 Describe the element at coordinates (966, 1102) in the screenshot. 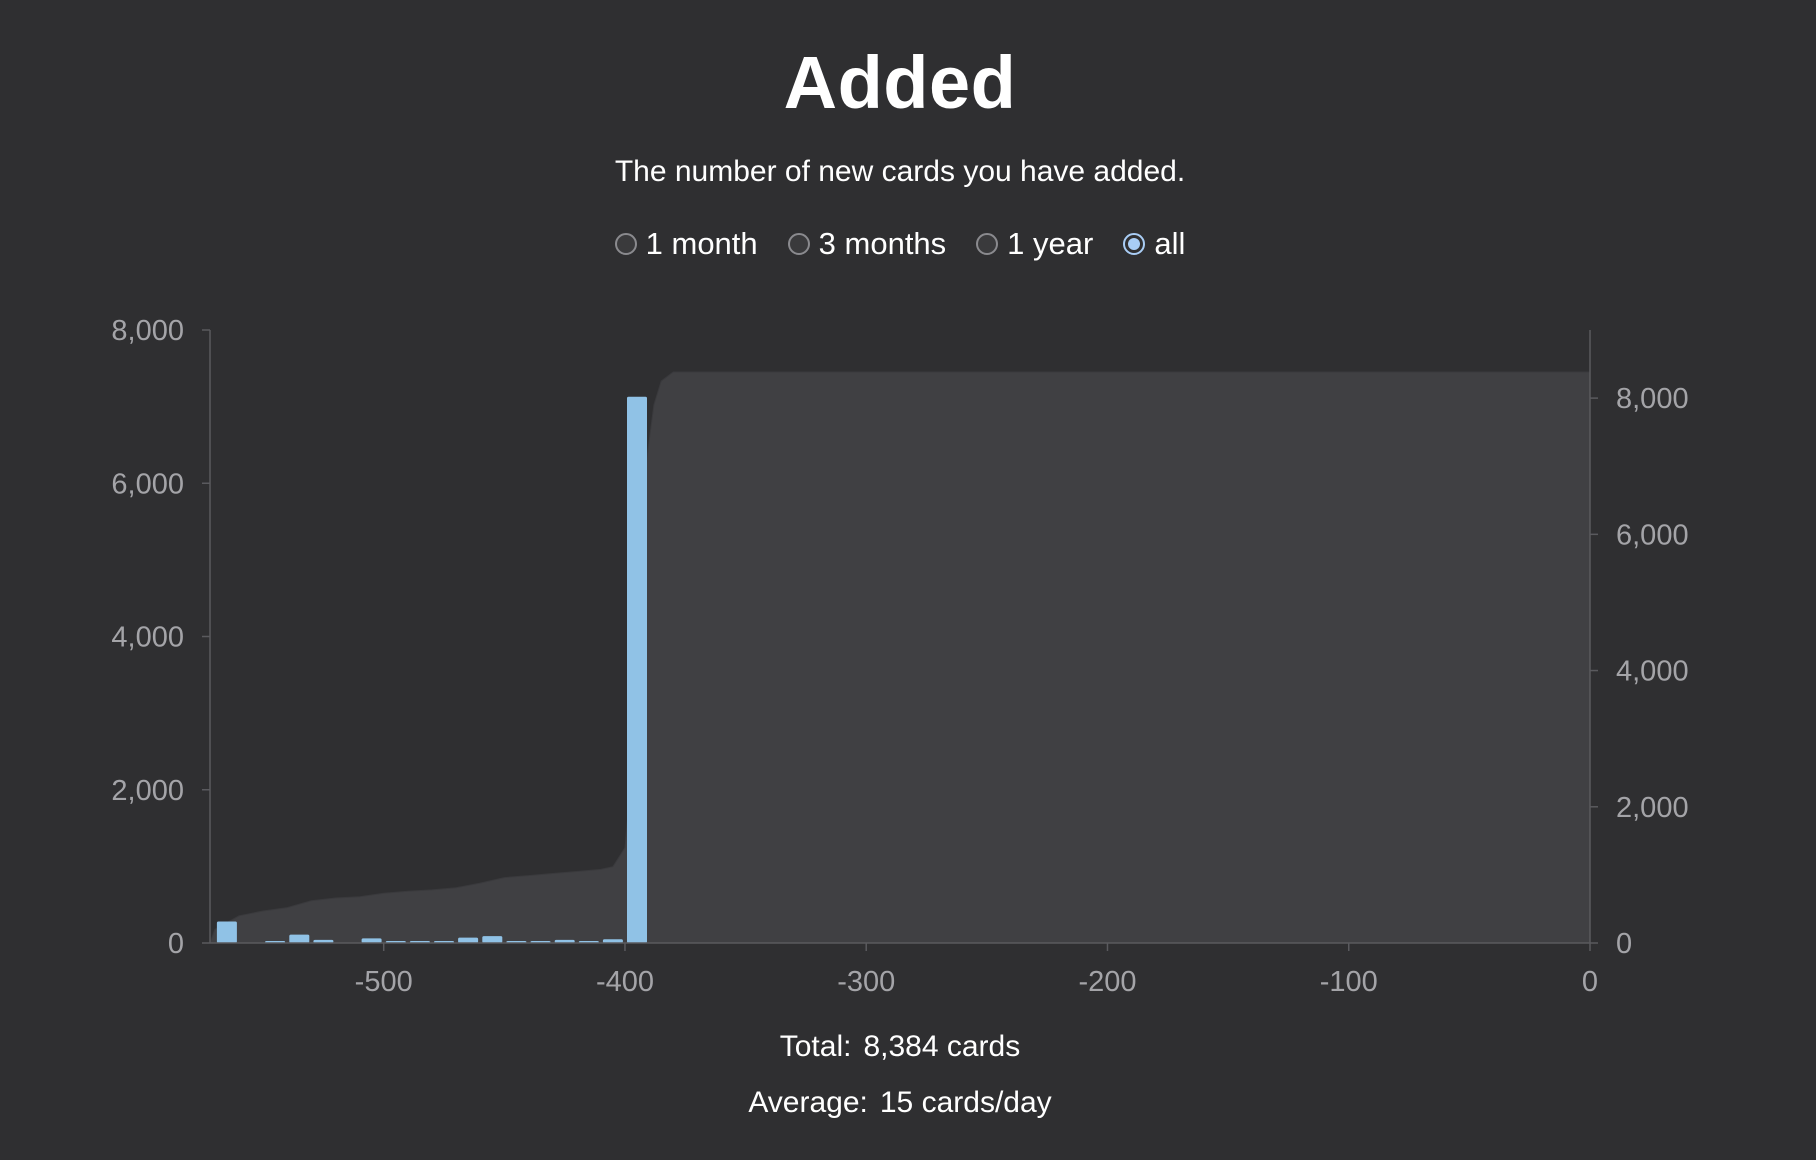

I see `average-value: 15 cards/day` at that location.